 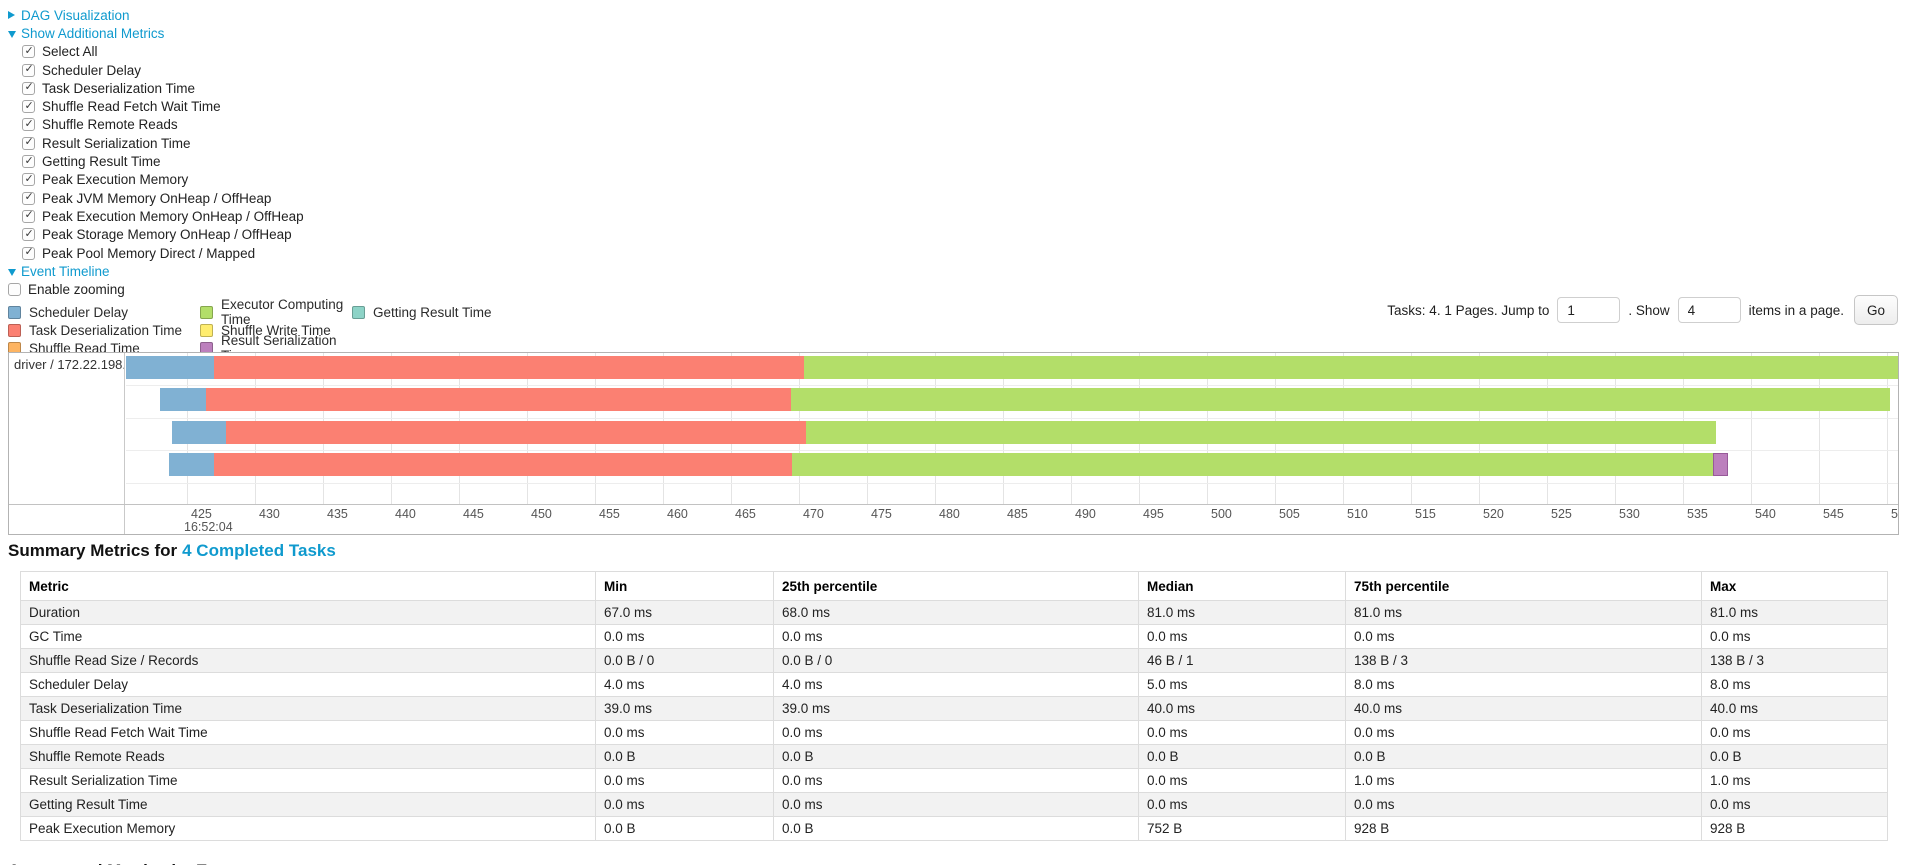 I want to click on checkbox-peak-jvm-memory-onheap-offheap, so click(x=28, y=197).